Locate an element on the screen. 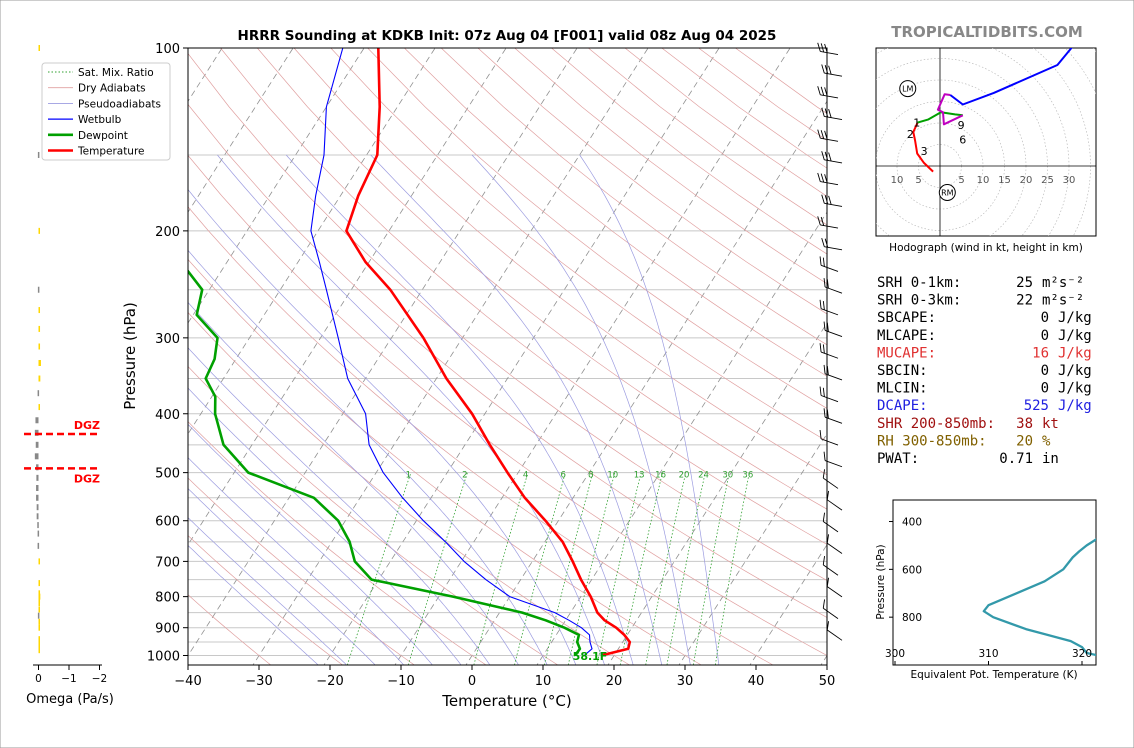 The width and height of the screenshot is (1134, 748). legend-label: Dry Adiabats is located at coordinates (112, 89).